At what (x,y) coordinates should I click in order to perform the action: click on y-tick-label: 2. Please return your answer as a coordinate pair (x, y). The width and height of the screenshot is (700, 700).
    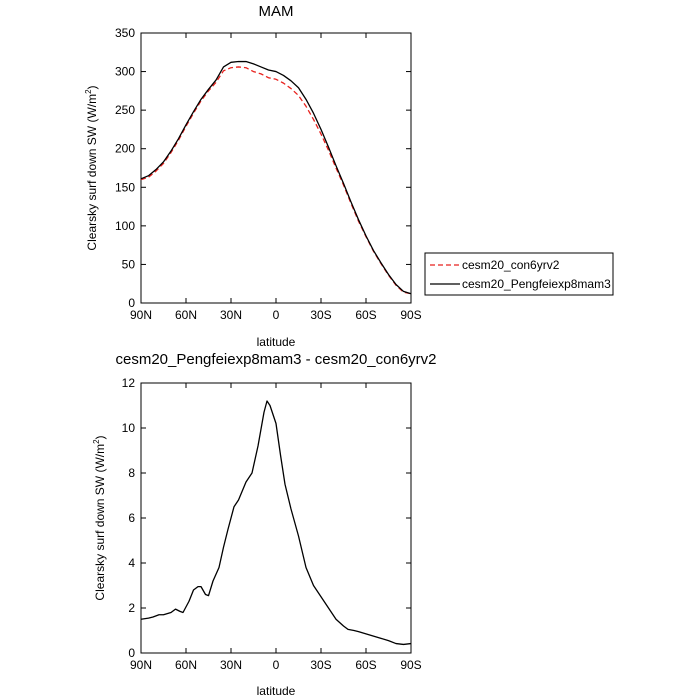
    Looking at the image, I should click on (131, 608).